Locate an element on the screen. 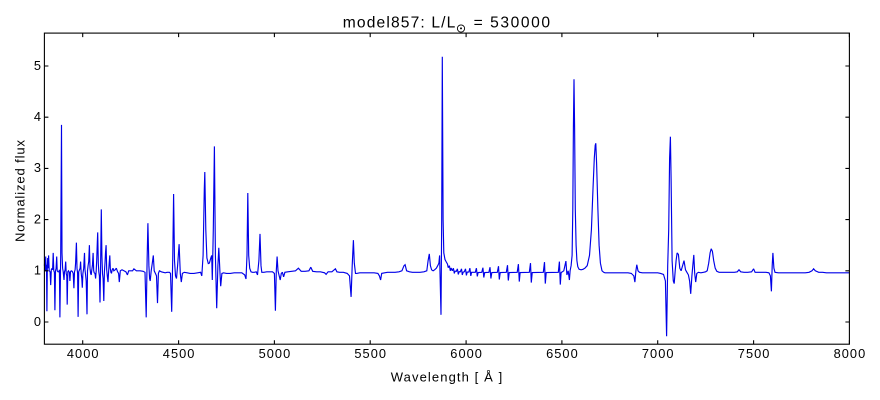  svg-text: 7000 is located at coordinates (658, 353).